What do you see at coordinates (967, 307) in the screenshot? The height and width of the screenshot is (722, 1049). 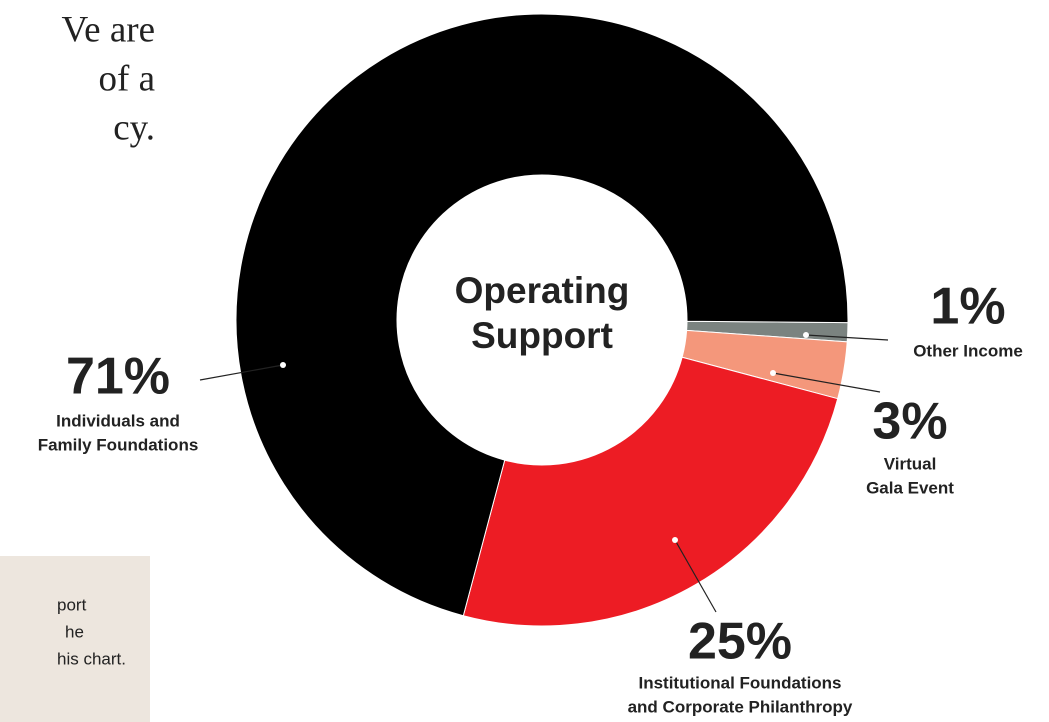 I see `value-label: 1%` at bounding box center [967, 307].